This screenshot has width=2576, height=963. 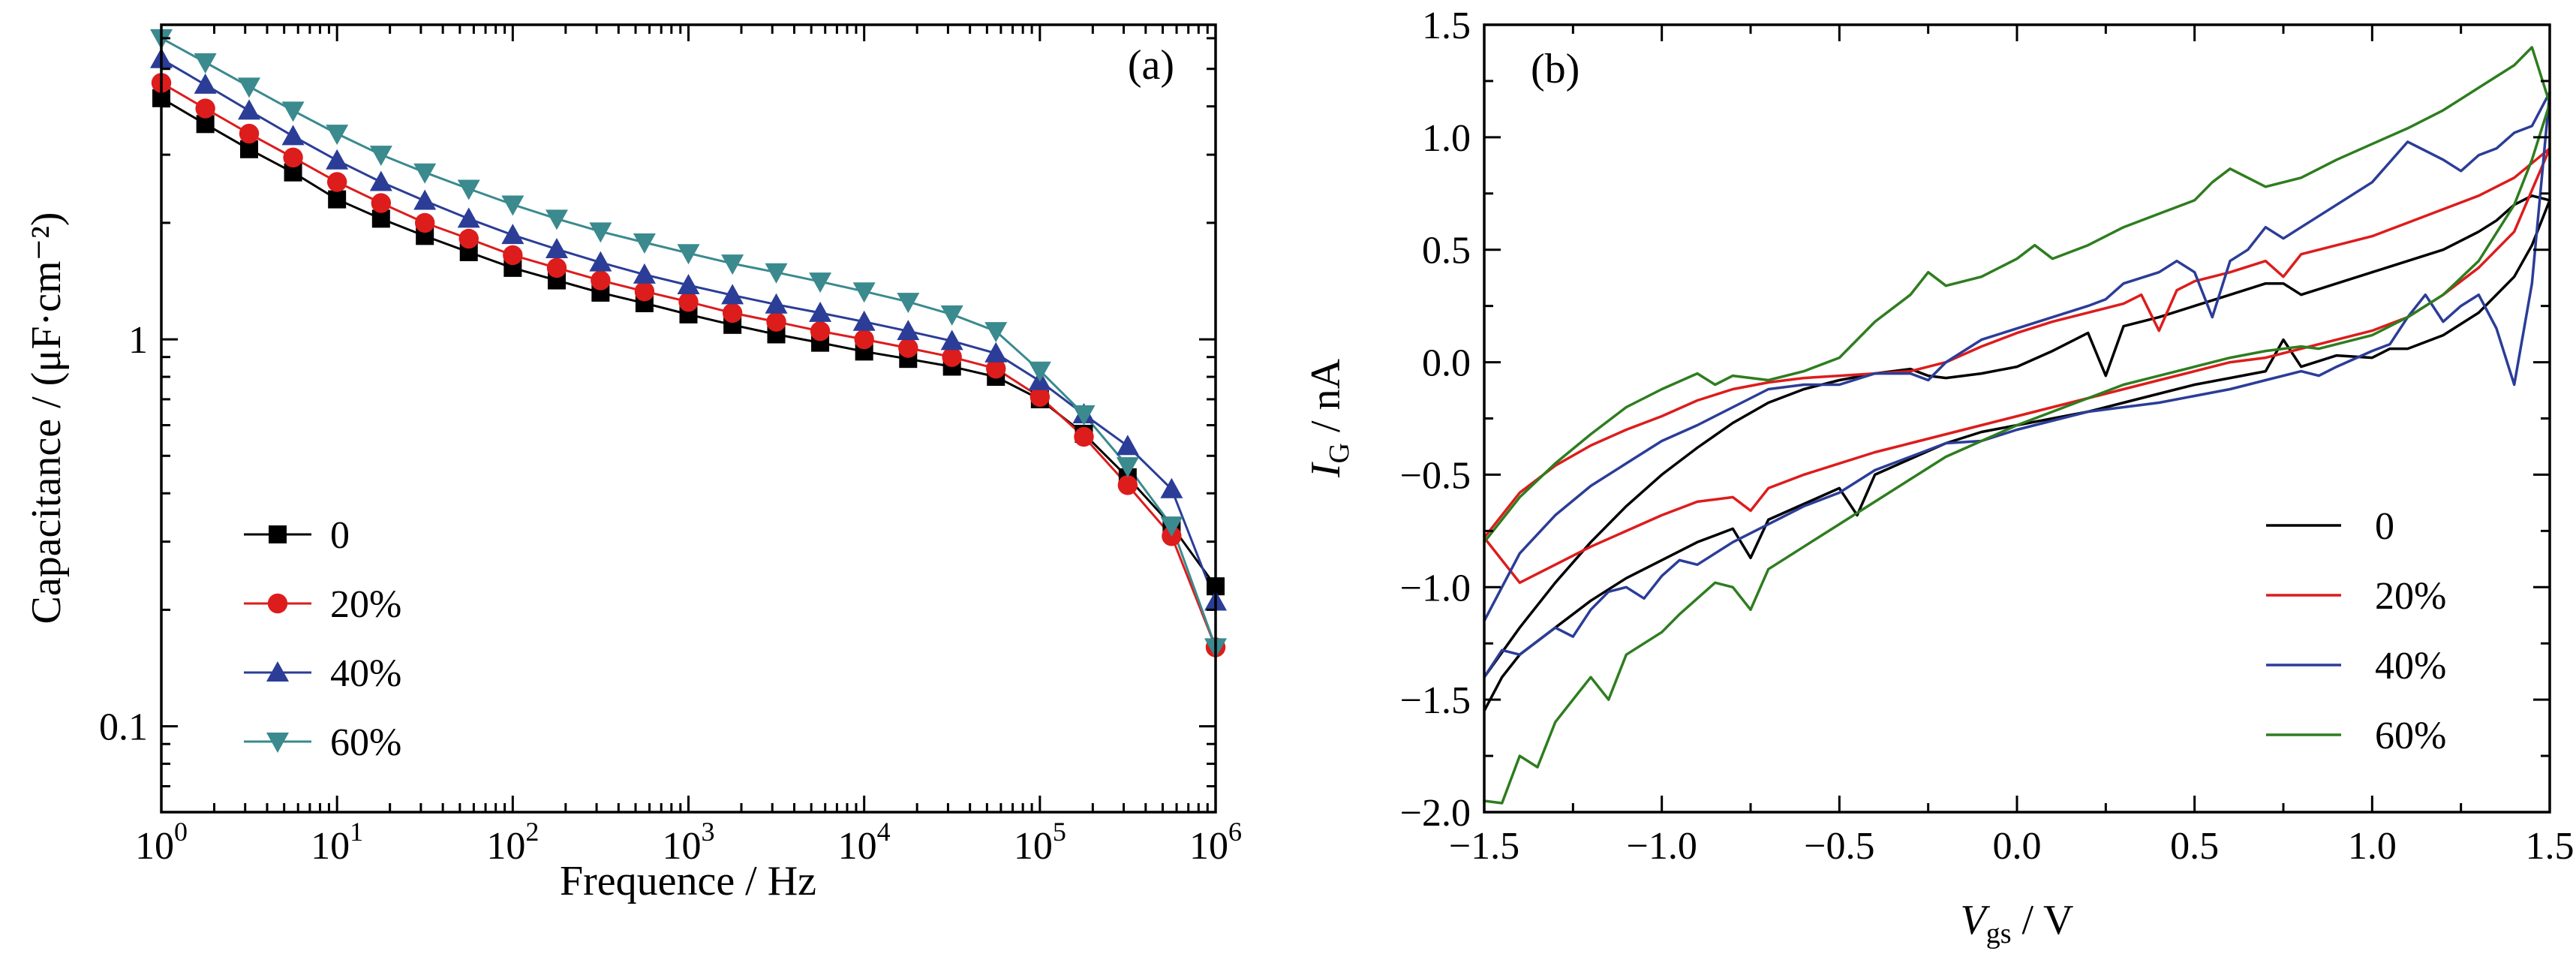 I want to click on x-tick-label-b: −0.5, so click(x=1839, y=846).